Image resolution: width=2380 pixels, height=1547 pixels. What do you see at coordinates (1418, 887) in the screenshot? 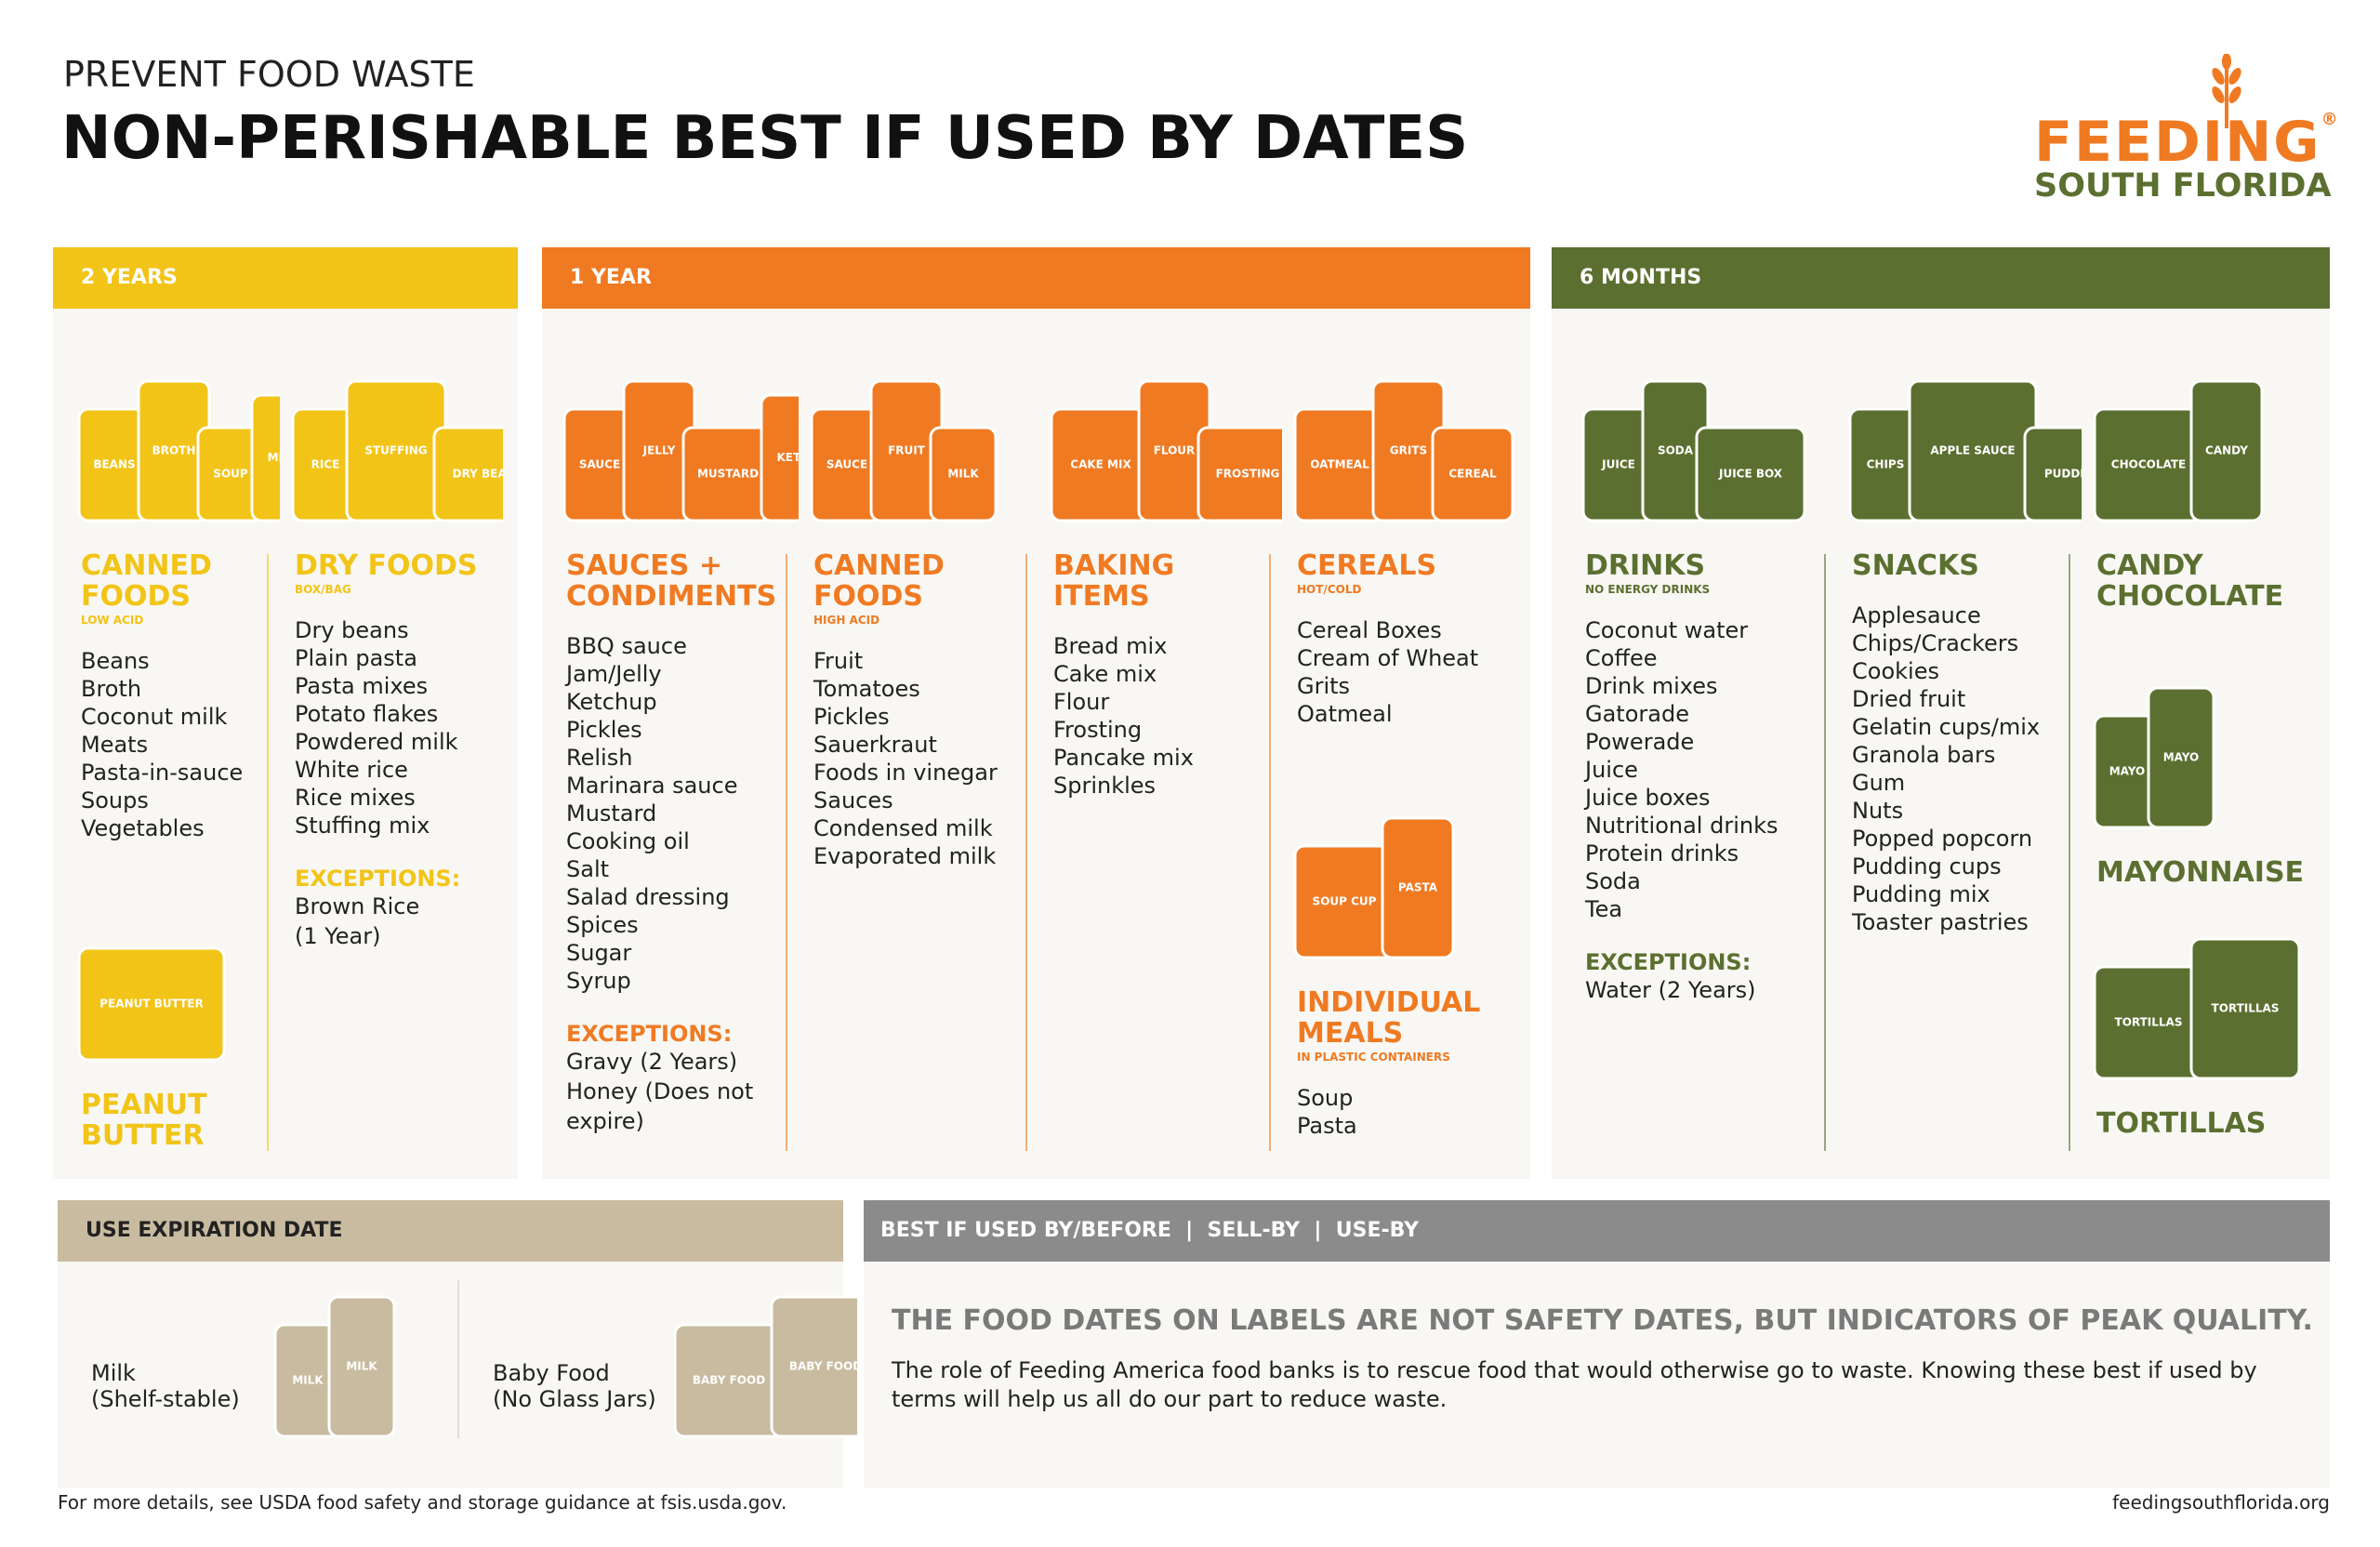
I see `icon-label: PASTA` at bounding box center [1418, 887].